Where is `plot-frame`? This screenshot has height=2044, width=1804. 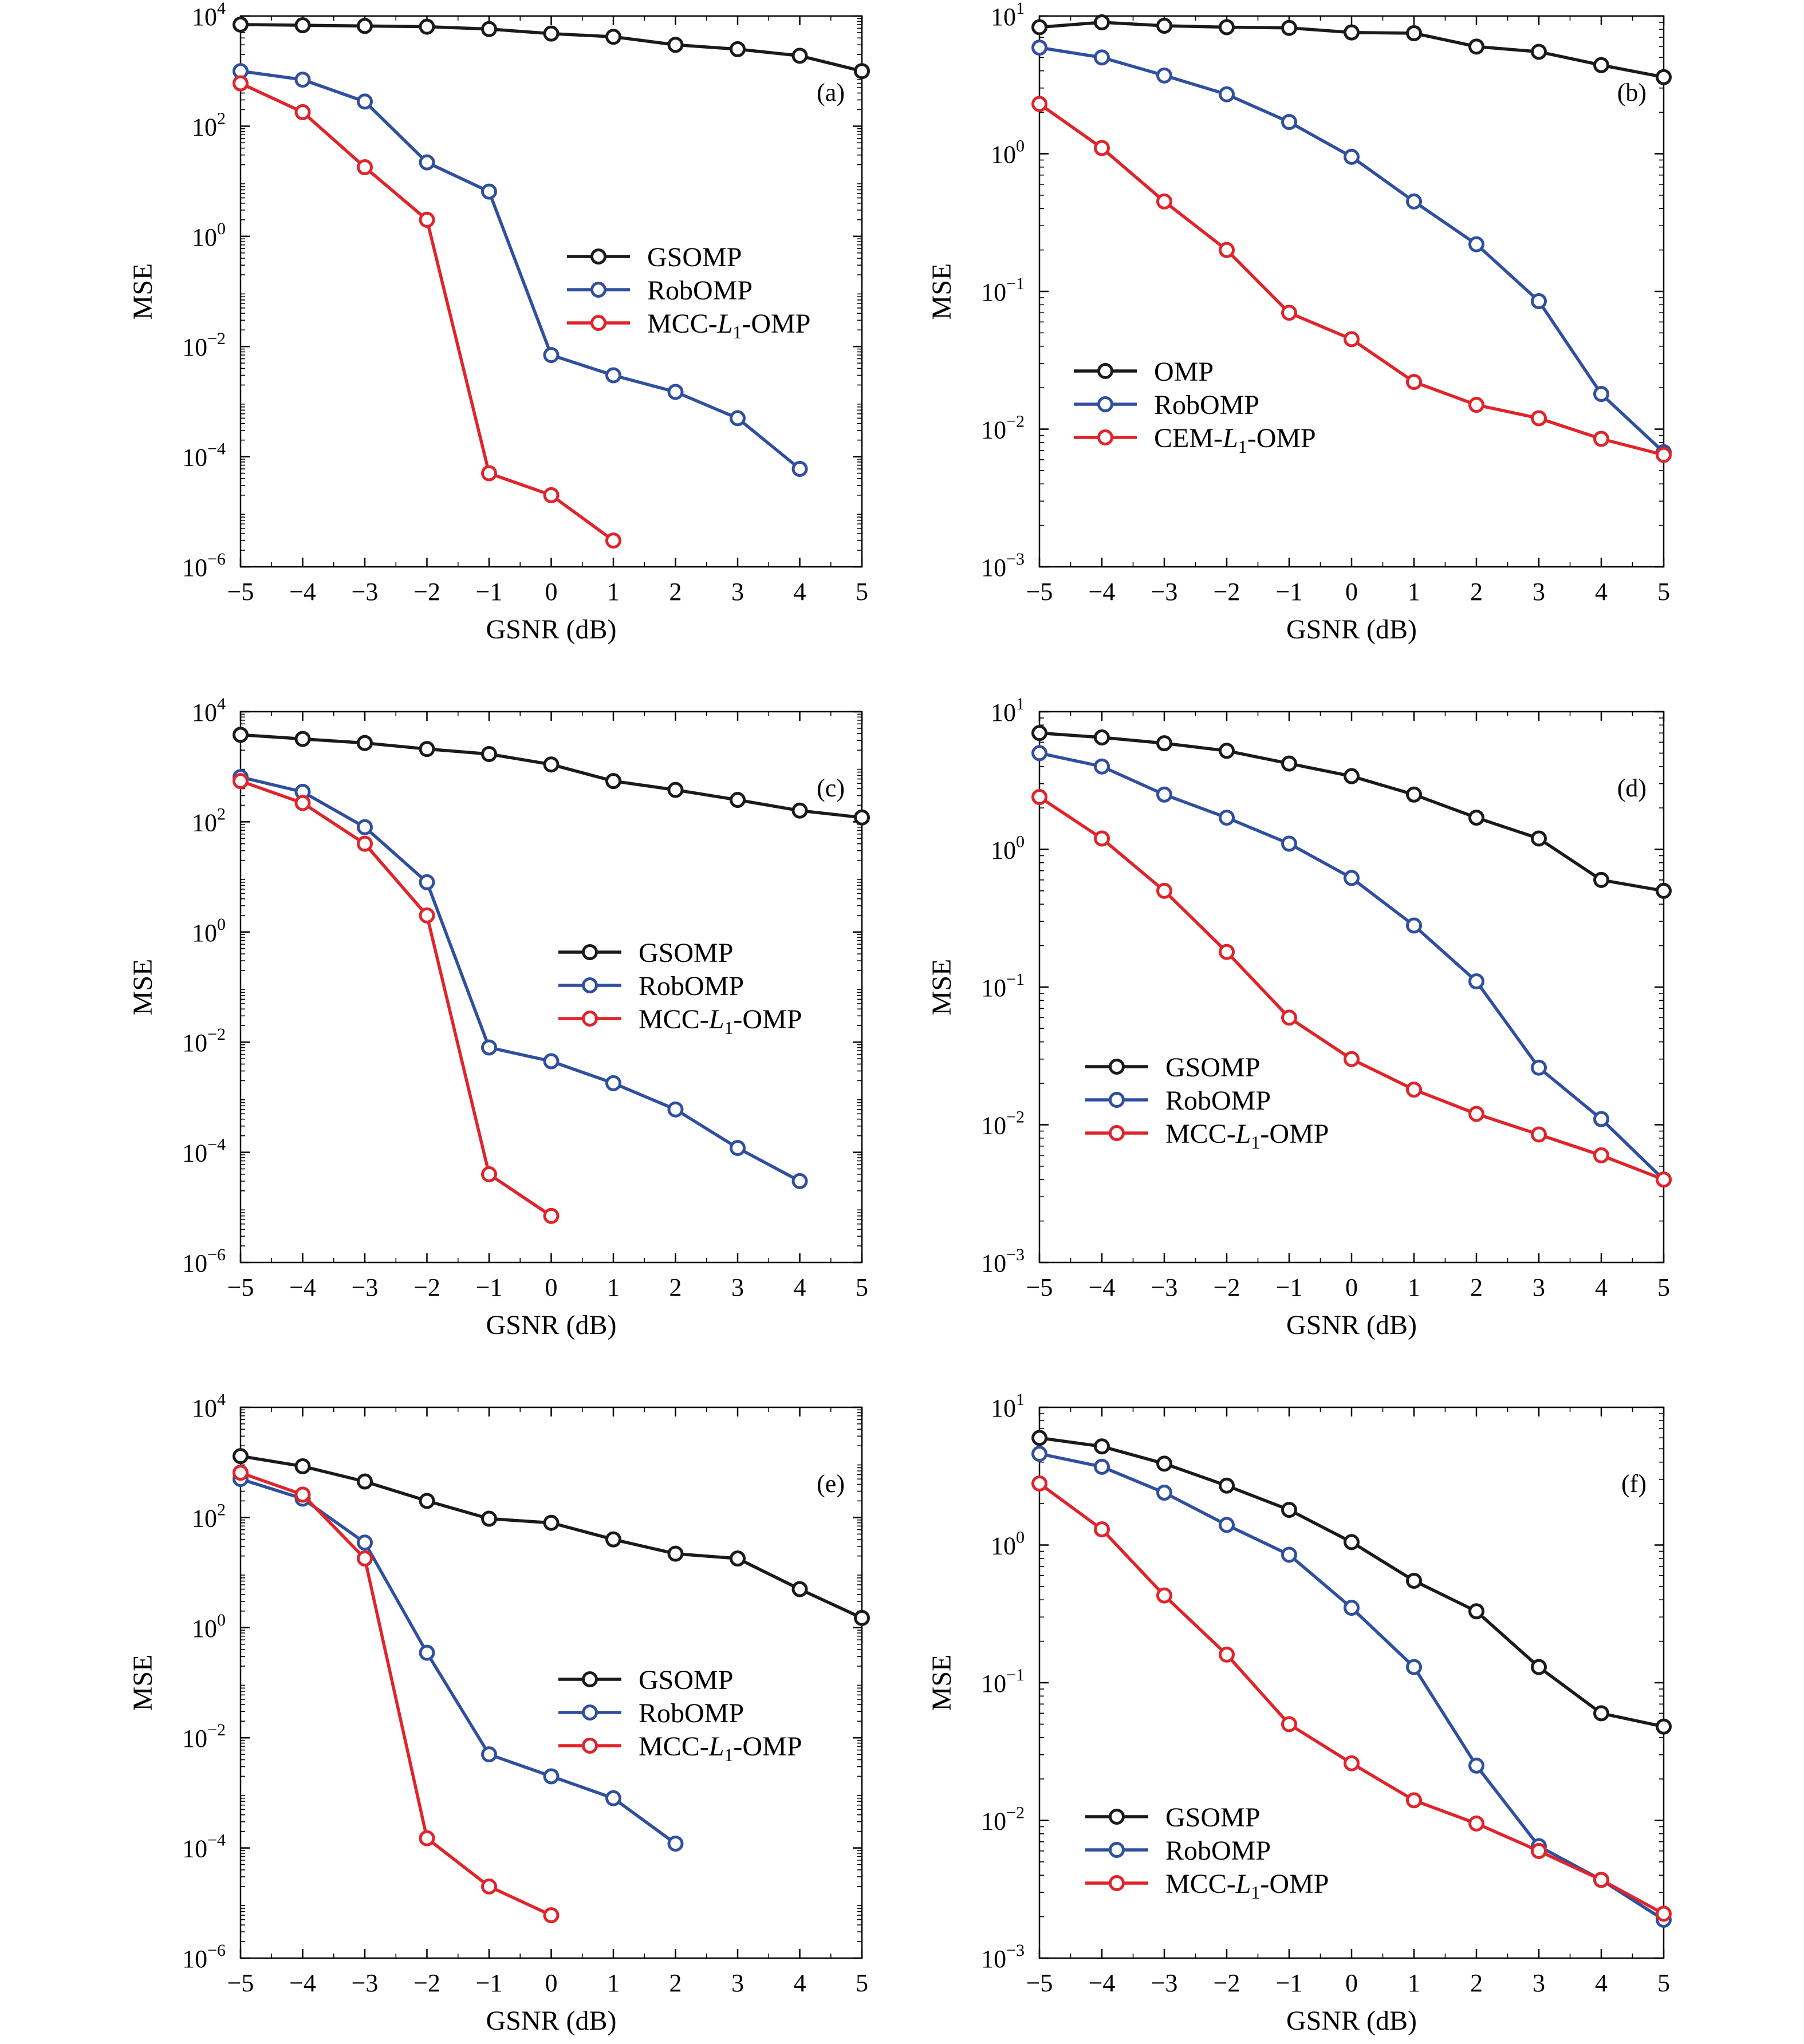
plot-frame is located at coordinates (1351, 987).